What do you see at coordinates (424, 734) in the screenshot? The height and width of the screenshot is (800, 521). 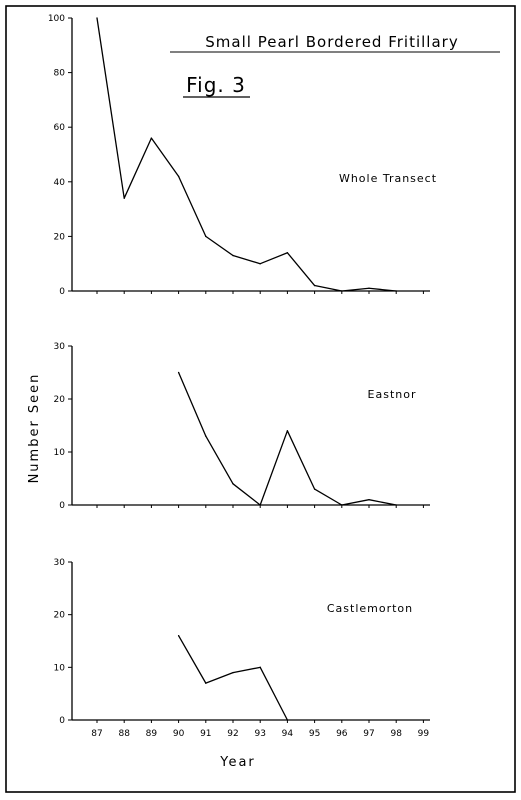 I see `x-tick-label: 99` at bounding box center [424, 734].